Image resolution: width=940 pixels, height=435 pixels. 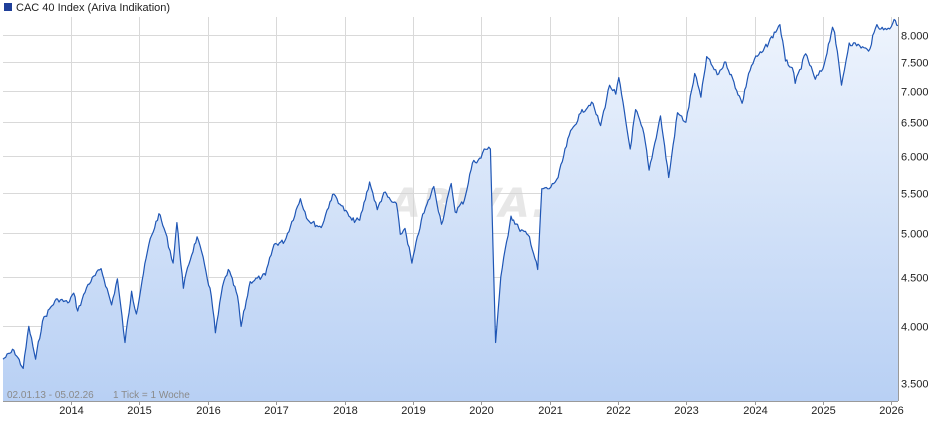 What do you see at coordinates (276, 411) in the screenshot?
I see `x-tick-label: 2017` at bounding box center [276, 411].